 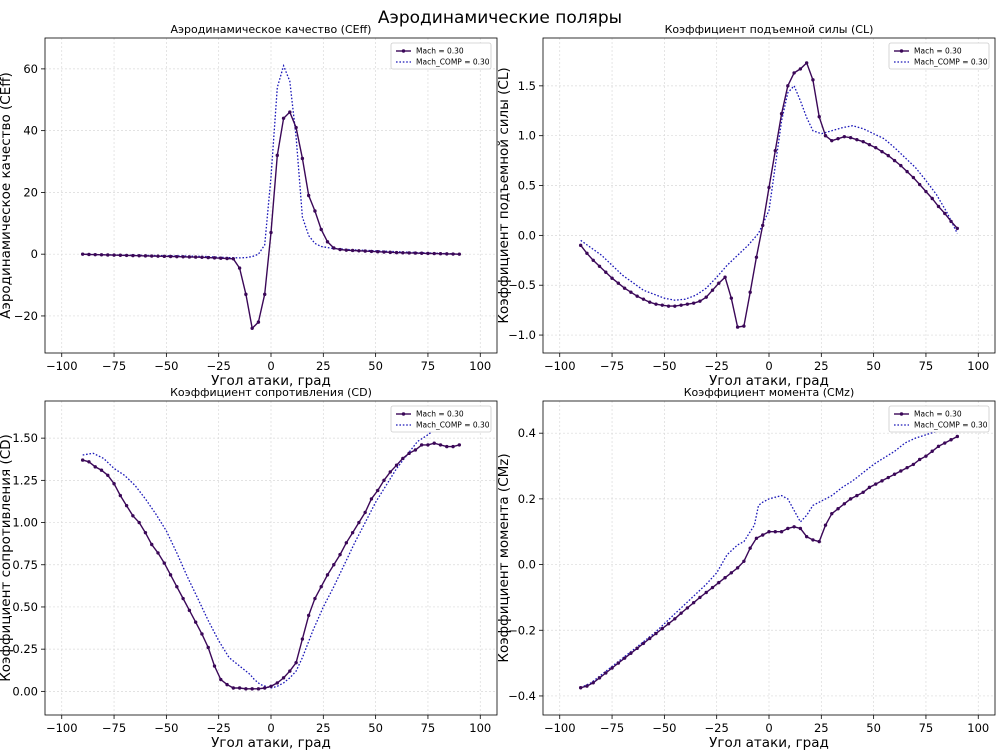 I want to click on y-tick-label: 0.0, so click(x=527, y=235).